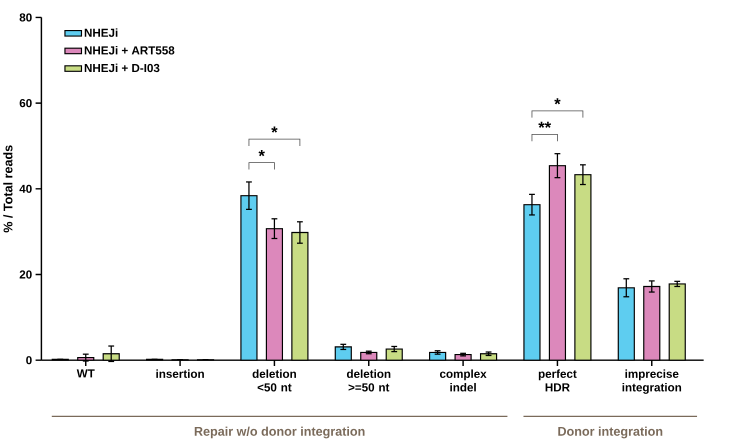 Image resolution: width=748 pixels, height=444 pixels. Describe the element at coordinates (545, 125) in the screenshot. I see `annotation: **` at that location.